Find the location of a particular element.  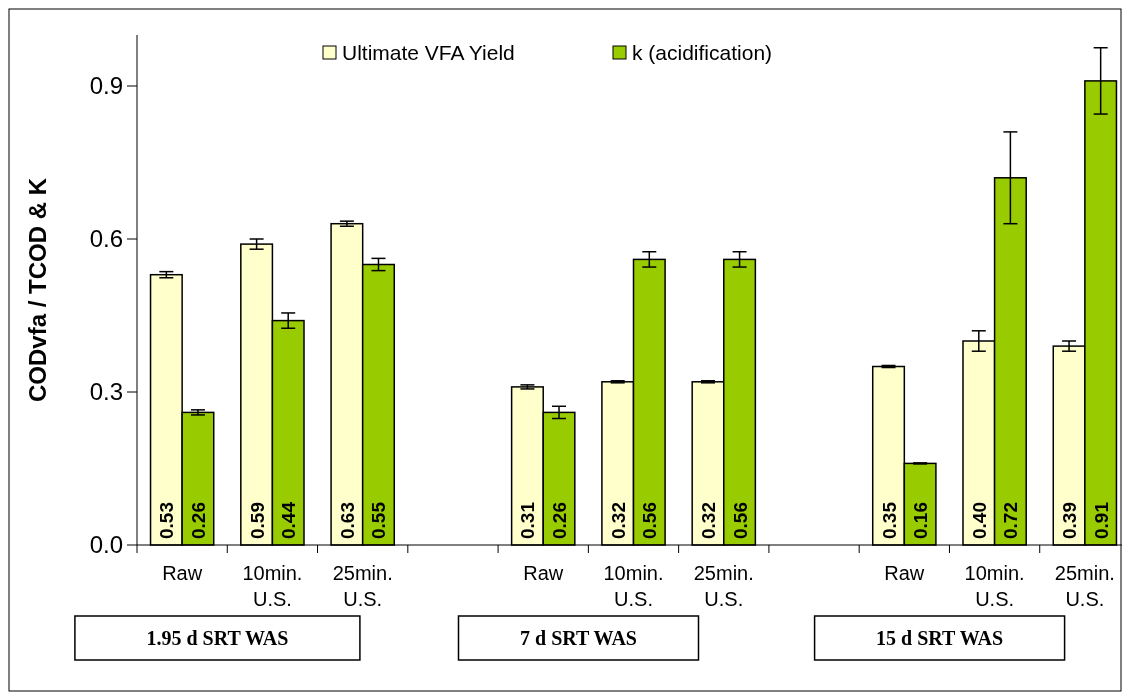

y-axis-title: CODvfa / TCOD & K is located at coordinates (37, 290).